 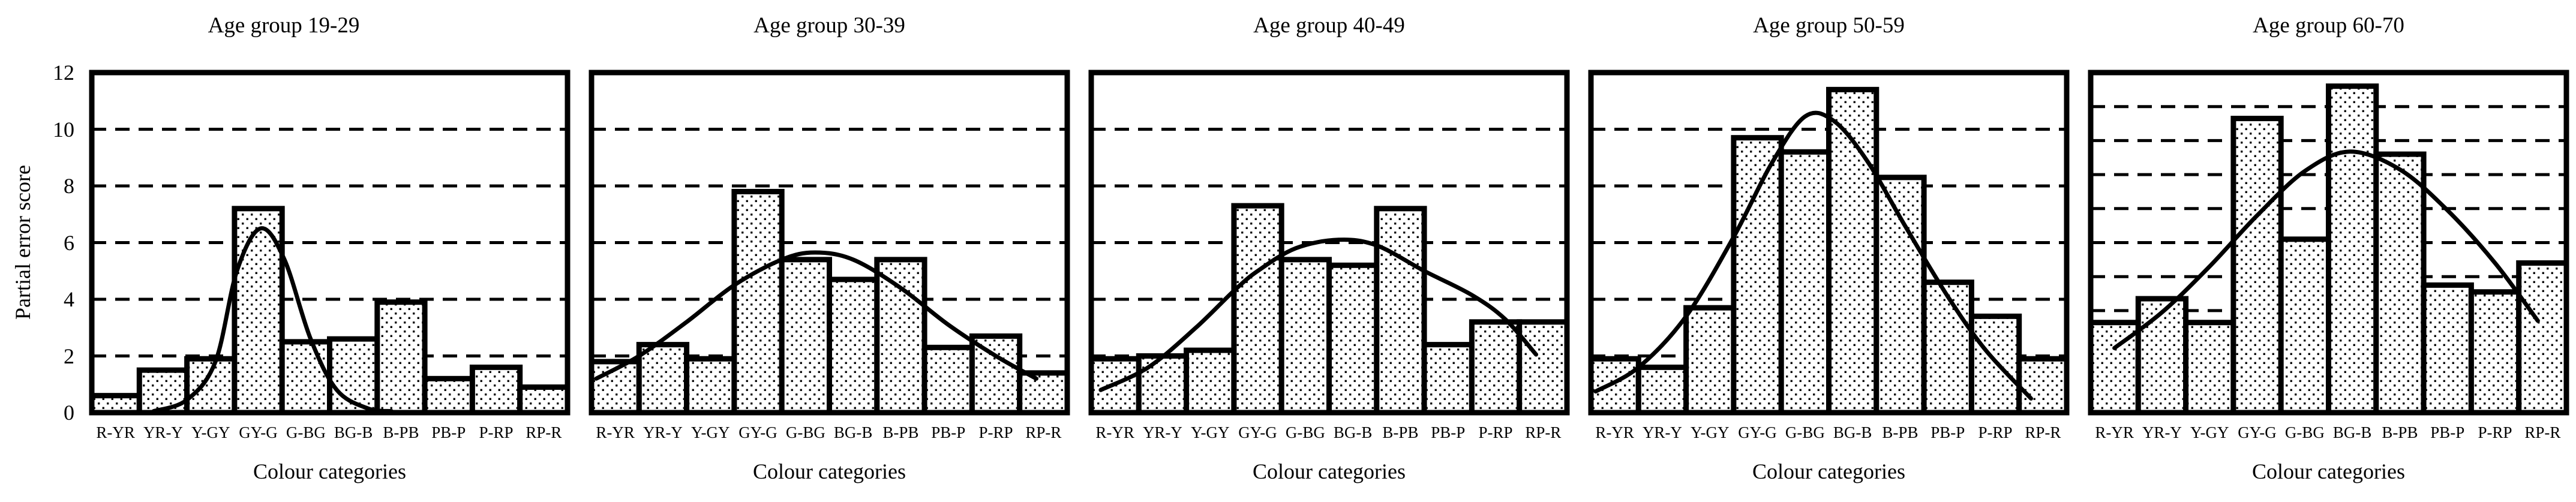 I want to click on y-tick-label: 0, so click(x=69, y=413).